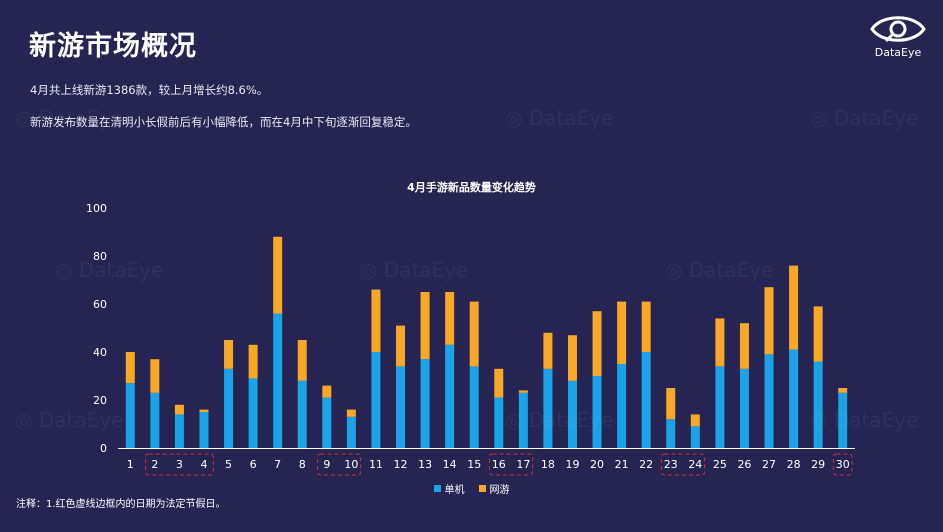 This screenshot has height=532, width=943. What do you see at coordinates (482, 488) in the screenshot?
I see `legend-swatch-online` at bounding box center [482, 488].